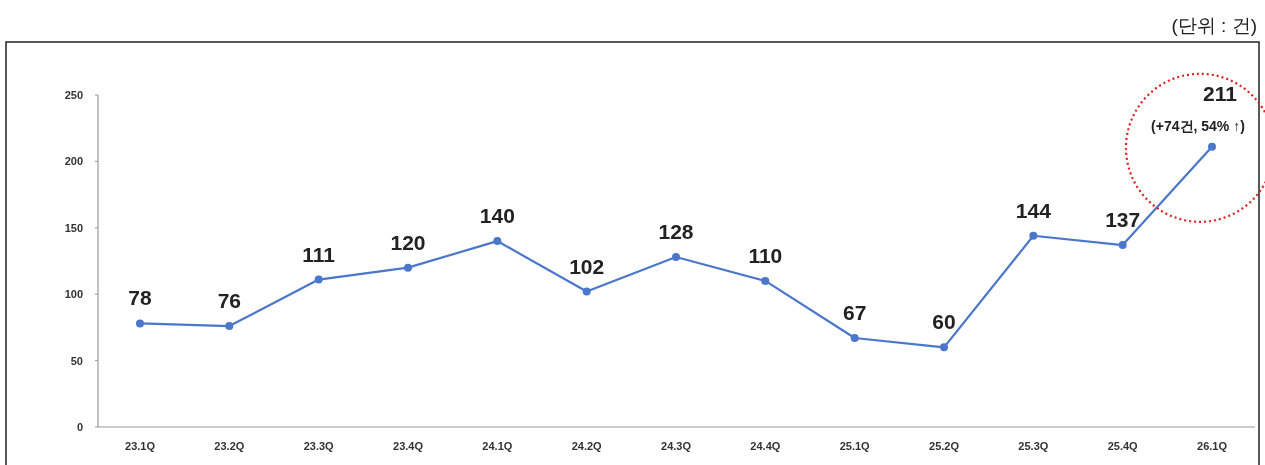  What do you see at coordinates (765, 255) in the screenshot?
I see `data-label: 110` at bounding box center [765, 255].